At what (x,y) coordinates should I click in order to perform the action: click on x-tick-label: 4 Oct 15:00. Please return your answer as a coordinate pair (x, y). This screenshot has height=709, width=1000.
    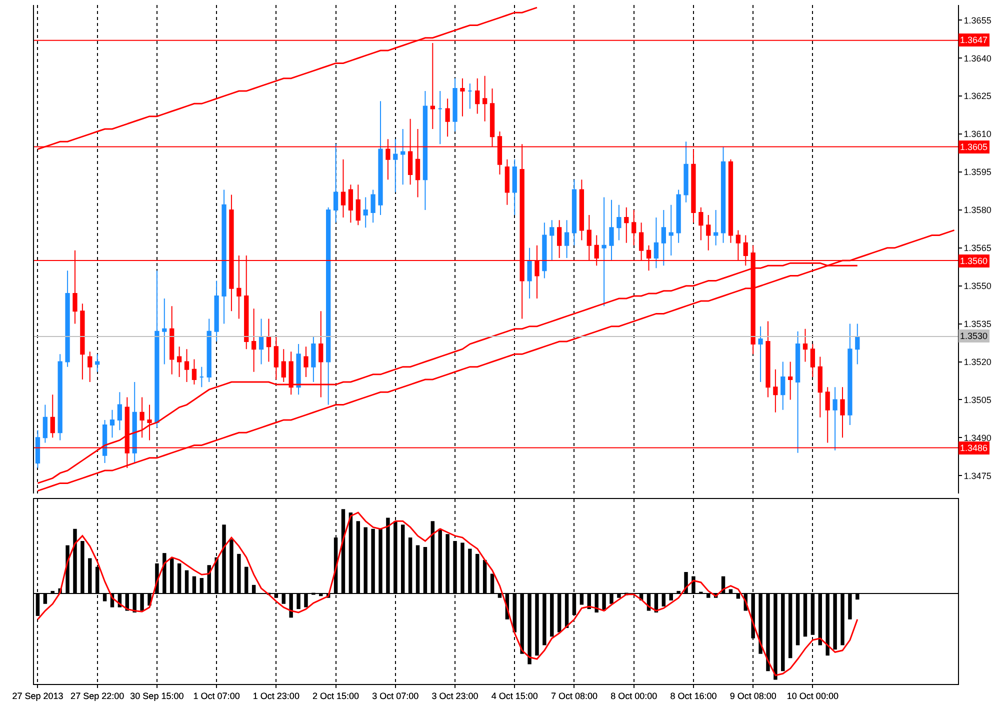
    Looking at the image, I should click on (514, 695).